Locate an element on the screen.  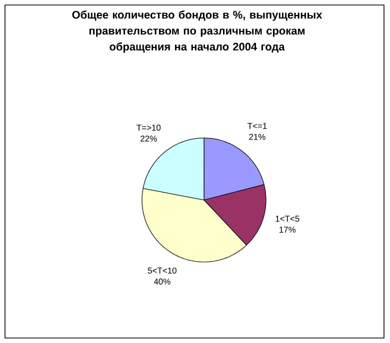
data-label: 22% is located at coordinates (148, 139).